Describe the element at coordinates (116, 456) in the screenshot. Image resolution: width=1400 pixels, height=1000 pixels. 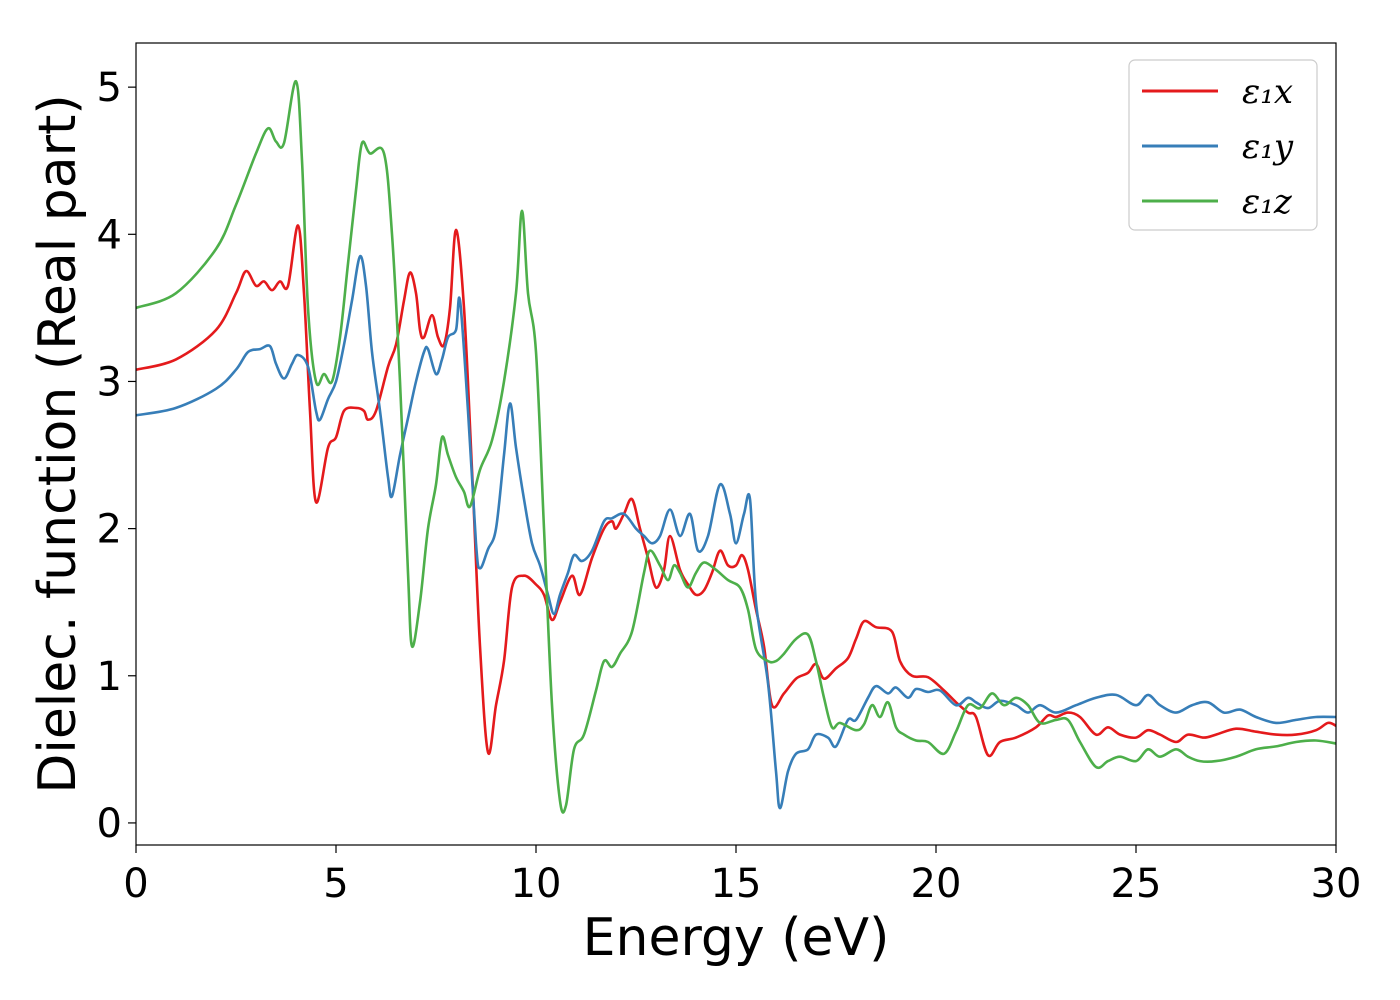
I see `y-axis: 0 1 2 3 4 5` at that location.